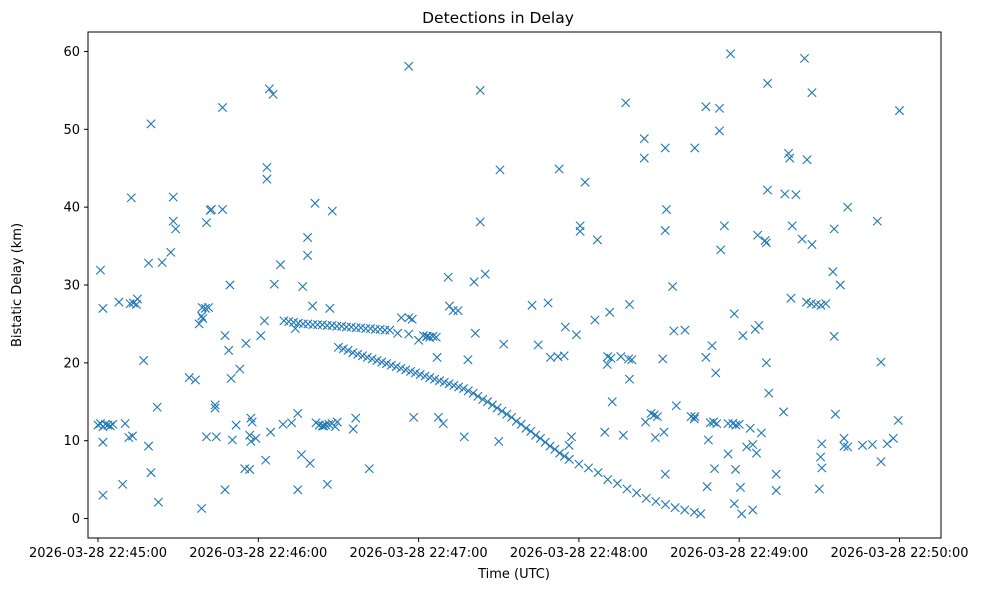  I want to click on x-axis-label: Time (UTC), so click(513, 574).